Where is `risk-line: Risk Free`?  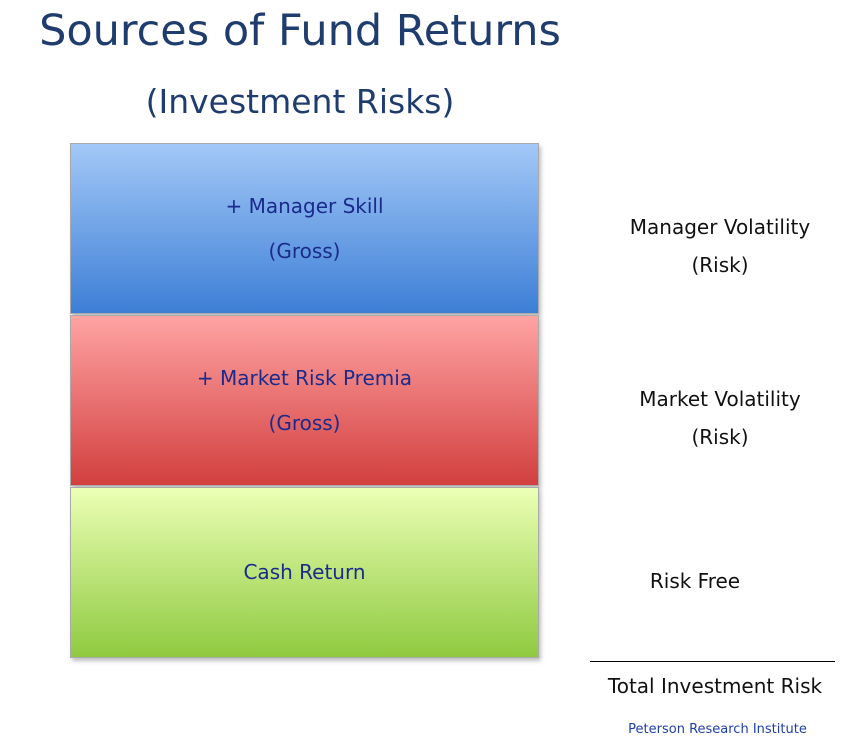 risk-line: Risk Free is located at coordinates (695, 581).